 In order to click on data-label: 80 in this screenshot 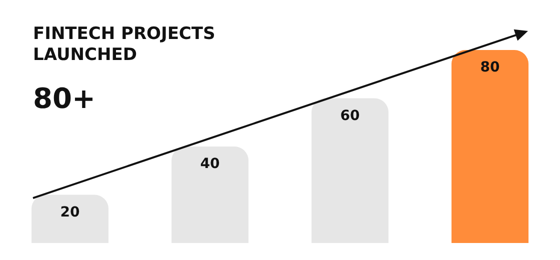, I will do `click(490, 68)`.